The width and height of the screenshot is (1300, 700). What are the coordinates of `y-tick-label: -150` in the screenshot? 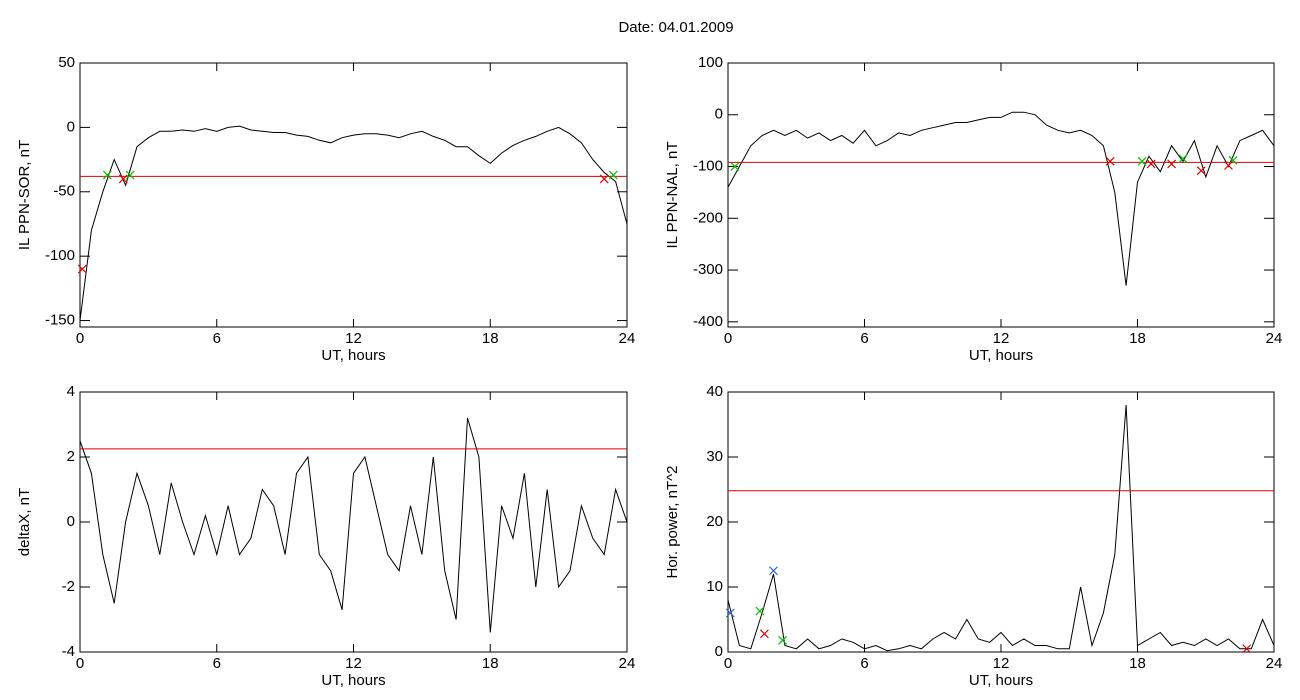 It's located at (60, 320).